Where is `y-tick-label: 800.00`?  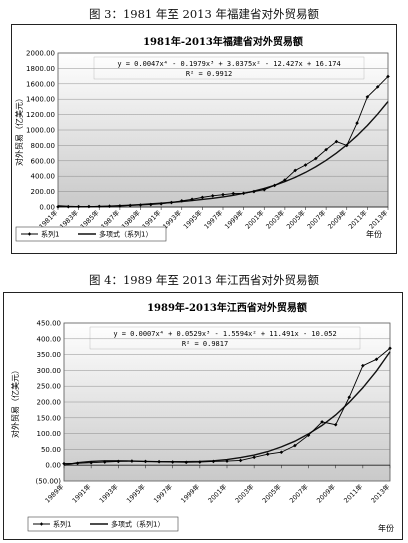 y-tick-label: 800.00 is located at coordinates (43, 146).